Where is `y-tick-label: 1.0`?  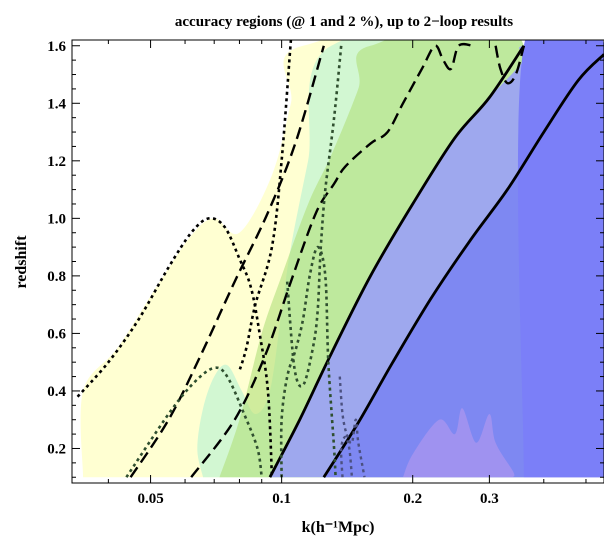
y-tick-label: 1.0 is located at coordinates (56, 219).